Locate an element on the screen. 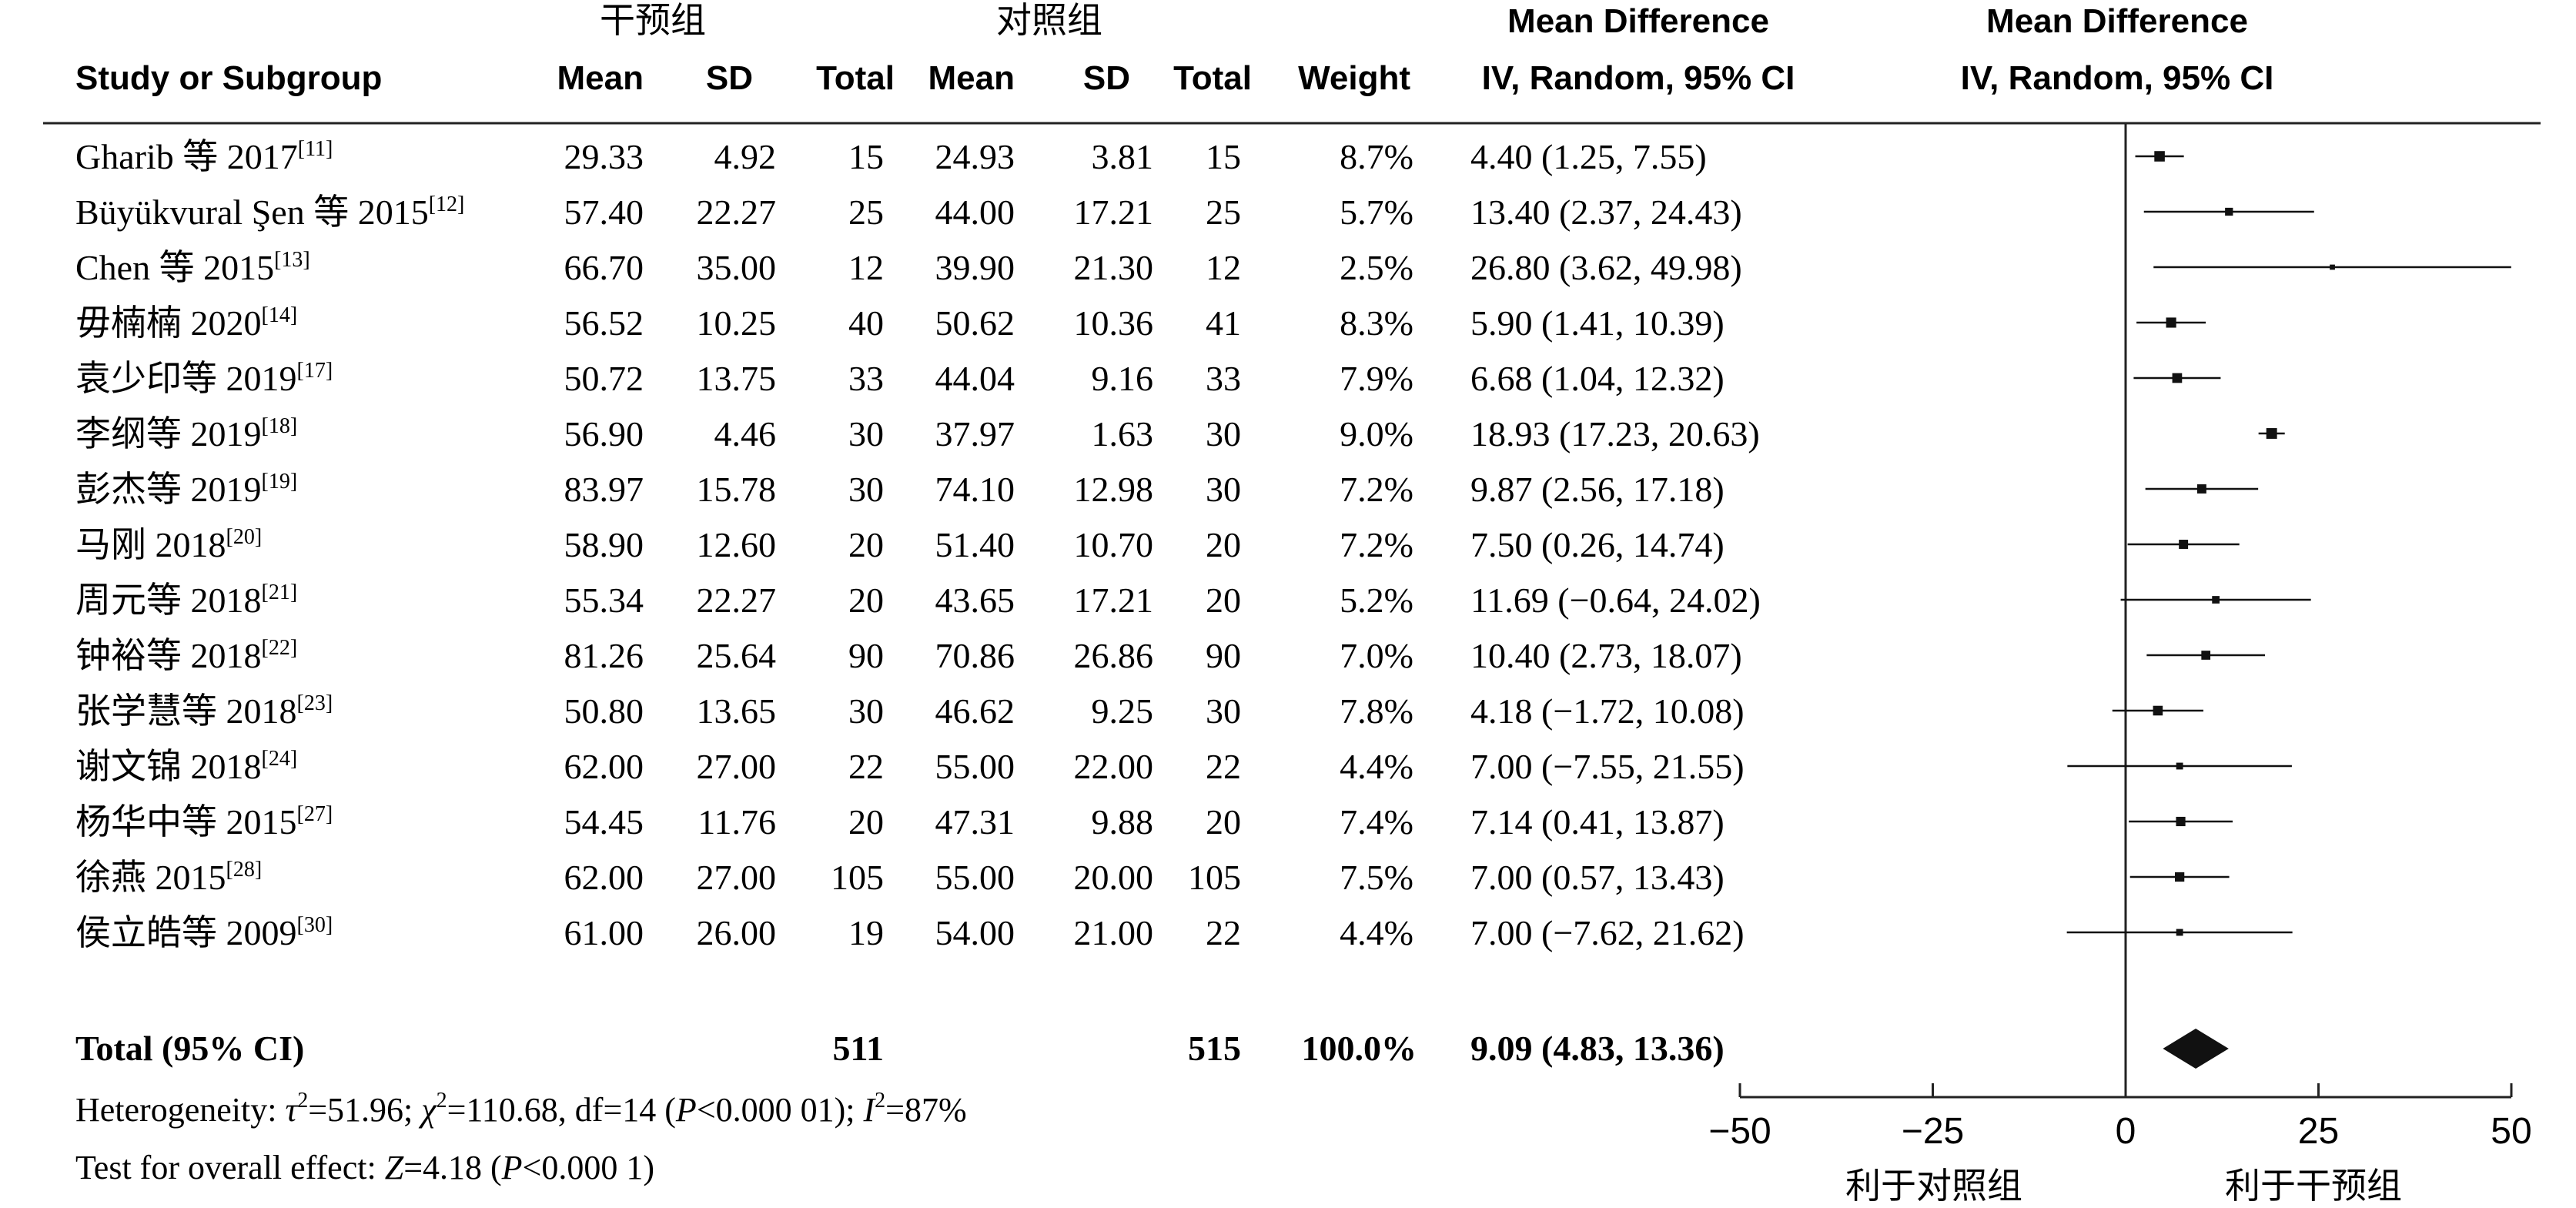  study-ctl-mean: 46.62 is located at coordinates (975, 711).